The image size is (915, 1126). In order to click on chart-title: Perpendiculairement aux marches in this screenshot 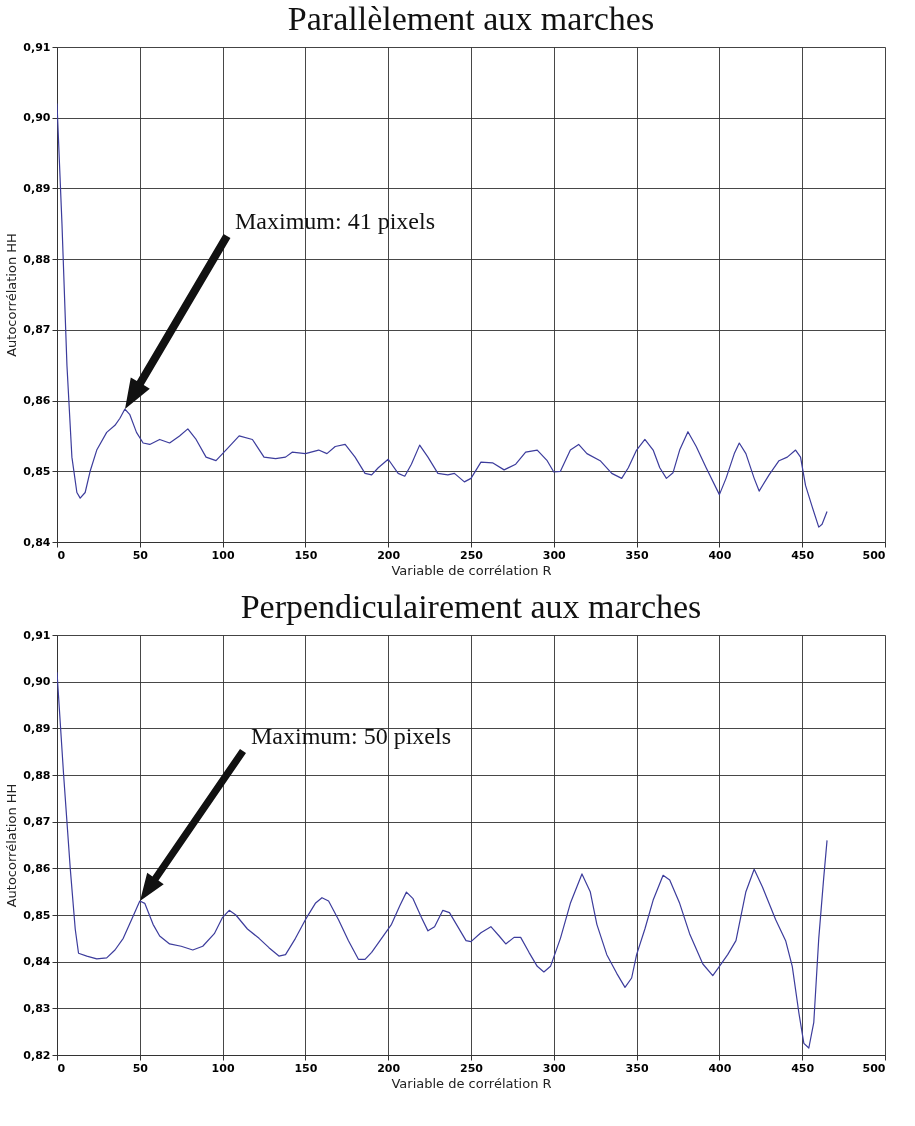, I will do `click(471, 606)`.